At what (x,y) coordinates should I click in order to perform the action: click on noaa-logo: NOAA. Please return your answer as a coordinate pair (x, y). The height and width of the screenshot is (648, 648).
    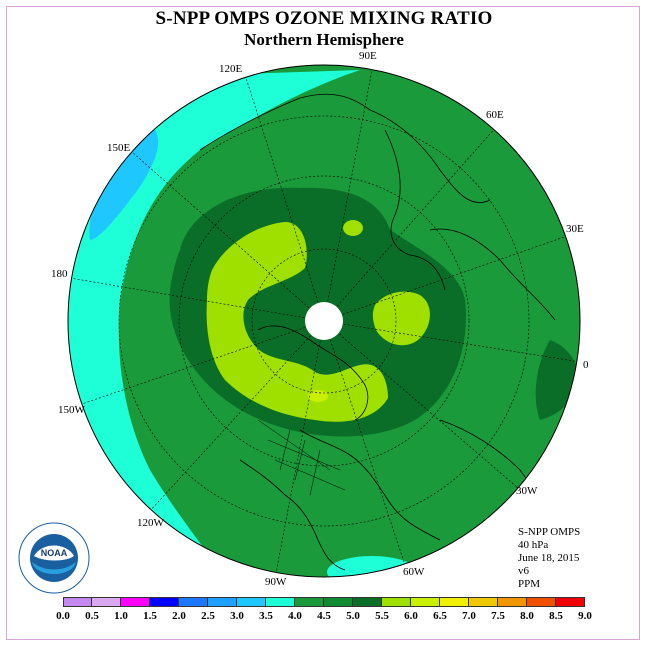
    Looking at the image, I should click on (54, 558).